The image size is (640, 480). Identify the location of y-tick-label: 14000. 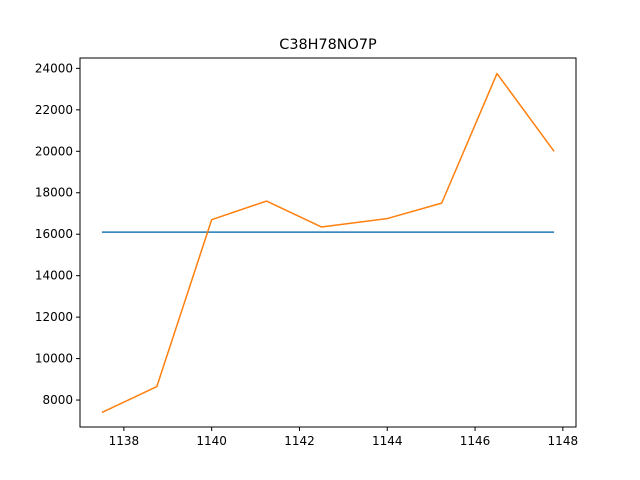
(54, 276).